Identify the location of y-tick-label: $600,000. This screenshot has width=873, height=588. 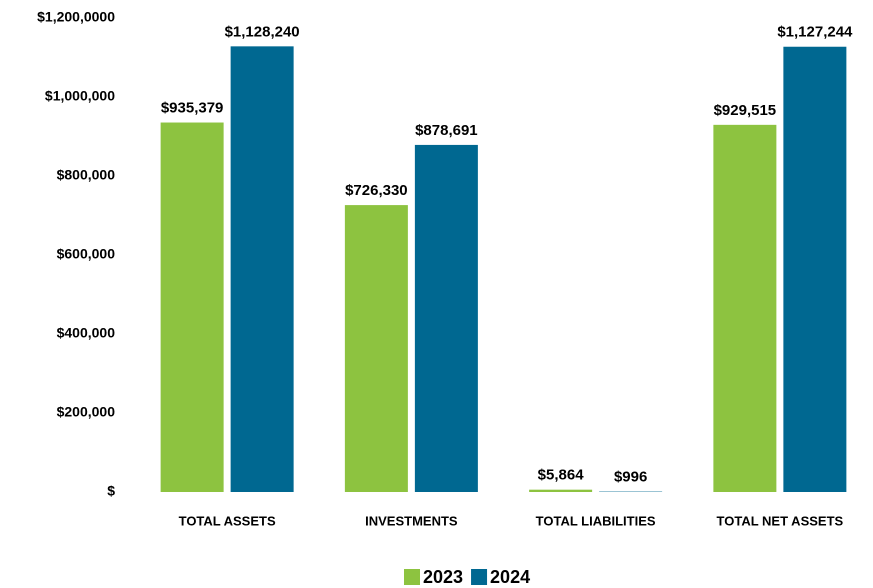
(86, 254).